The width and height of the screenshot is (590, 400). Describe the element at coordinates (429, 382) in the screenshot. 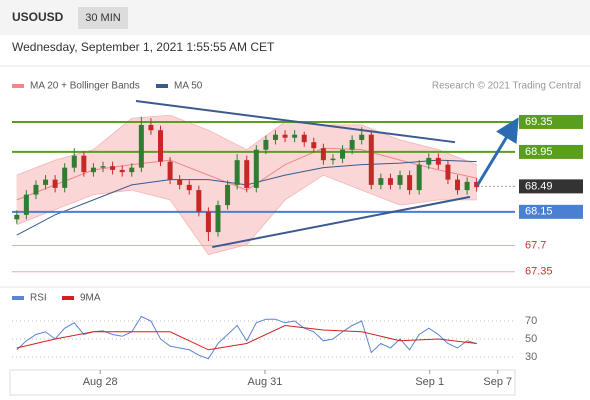

I see `x-tick-label: Sep 1` at that location.